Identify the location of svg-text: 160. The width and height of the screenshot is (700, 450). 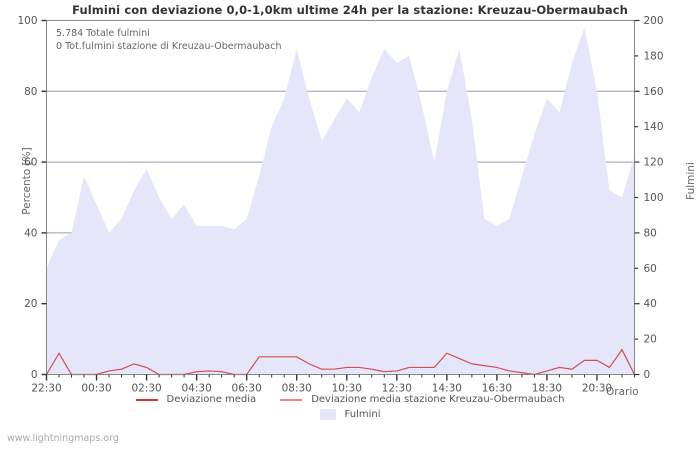
(654, 92).